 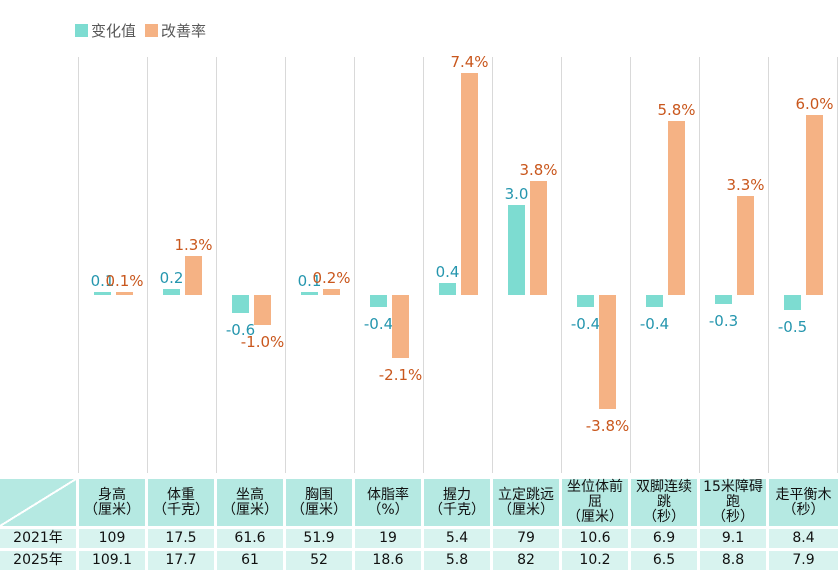 What do you see at coordinates (516, 194) in the screenshot?
I see `change-value-label: 3.0` at bounding box center [516, 194].